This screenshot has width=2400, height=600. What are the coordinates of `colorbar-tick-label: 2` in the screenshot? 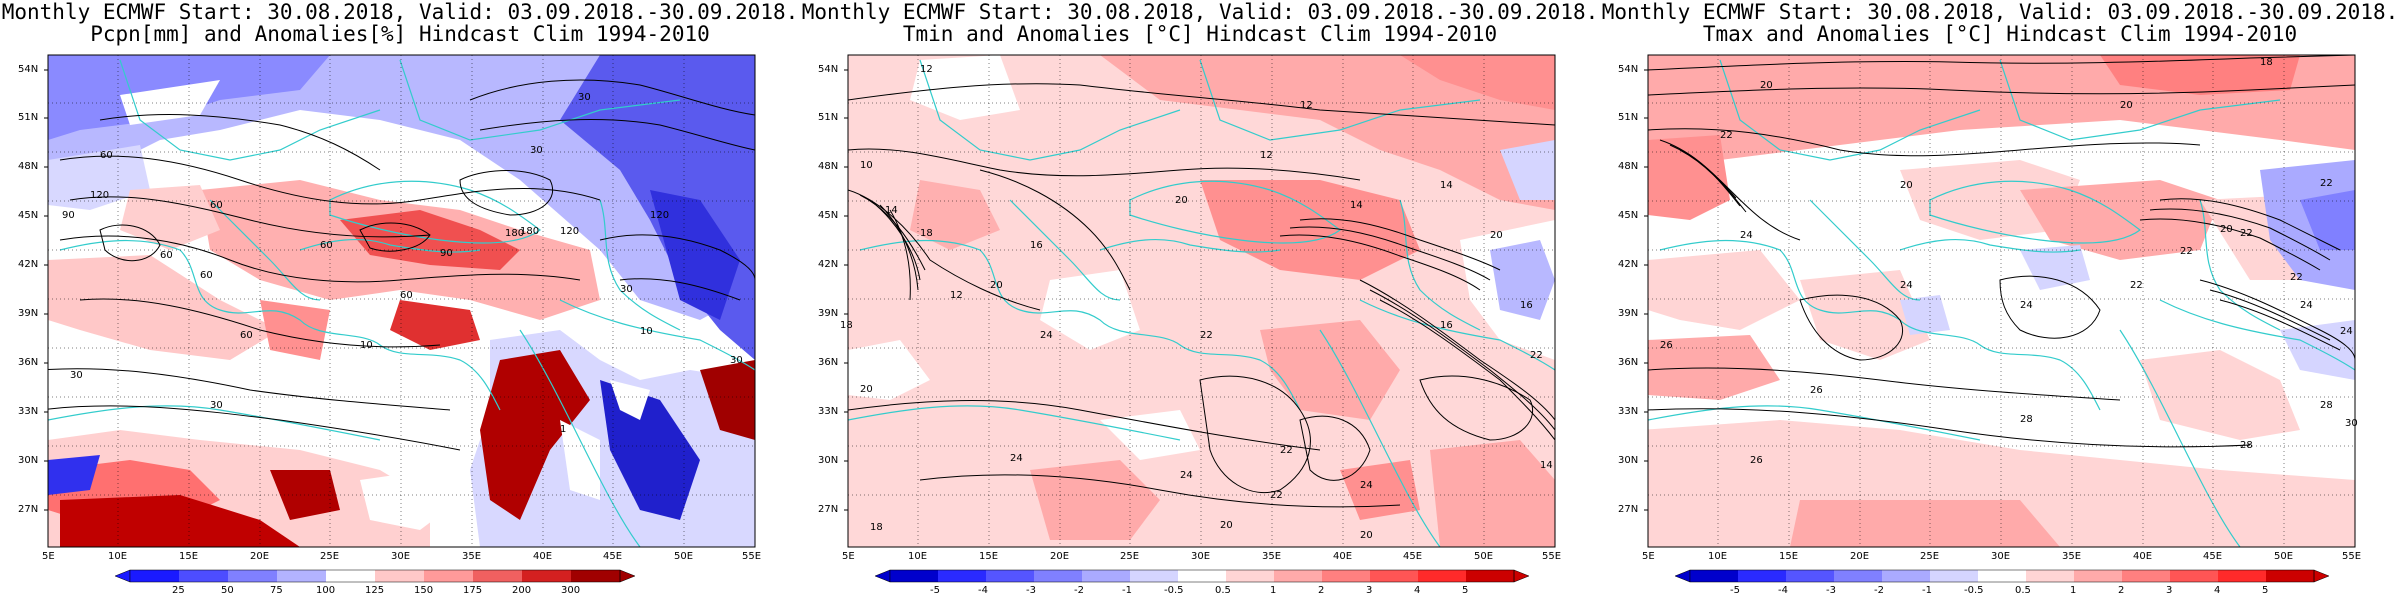 It's located at (1321, 590).